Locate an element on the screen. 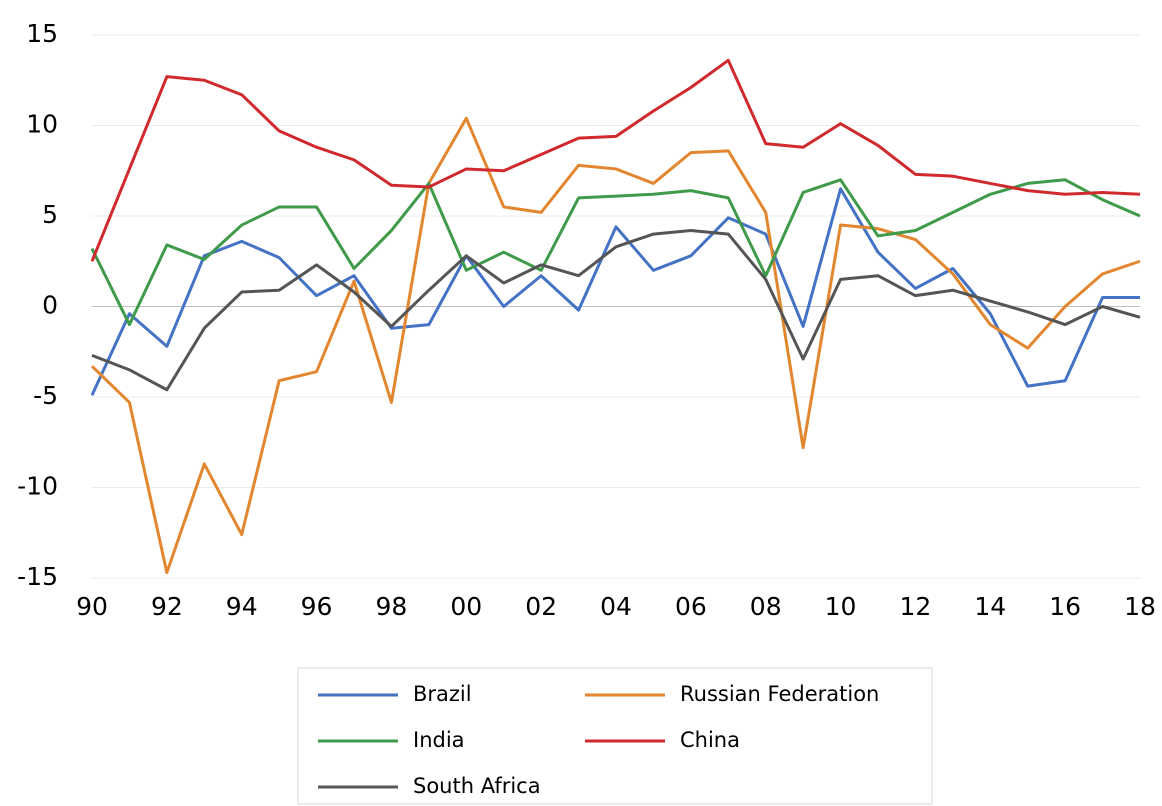  x-tick-label: 00 is located at coordinates (466, 606).